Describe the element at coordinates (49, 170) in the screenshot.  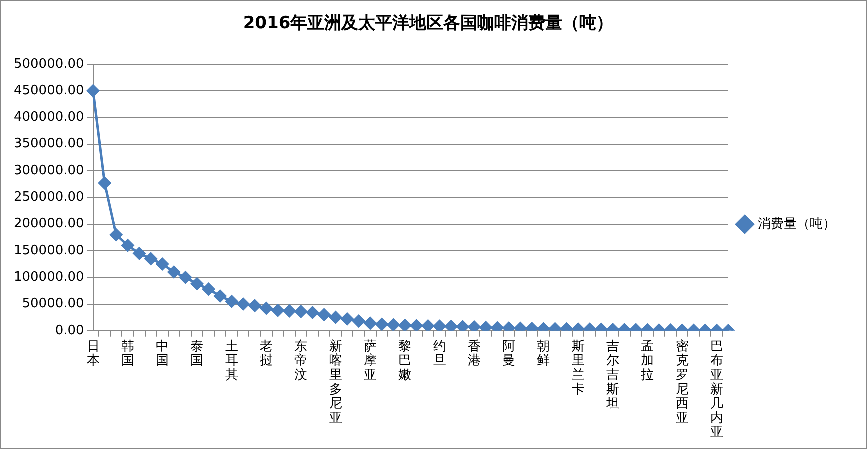
I see `y-tick-label: 300000.00` at that location.